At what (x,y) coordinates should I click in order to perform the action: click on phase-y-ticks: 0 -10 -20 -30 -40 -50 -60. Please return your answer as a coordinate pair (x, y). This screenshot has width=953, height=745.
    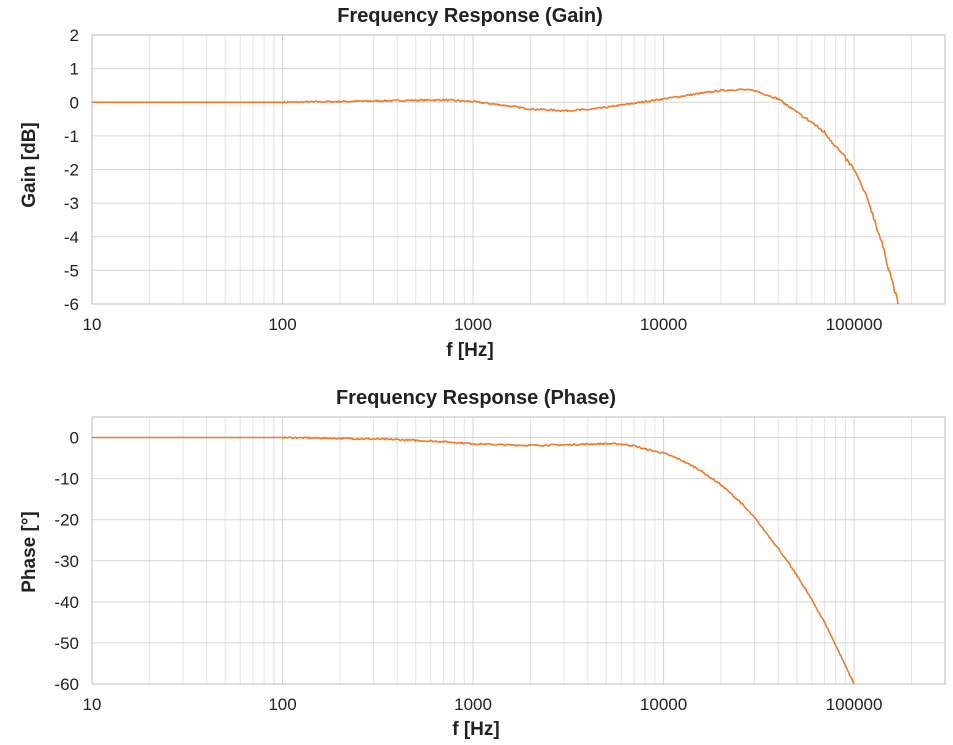
    Looking at the image, I should click on (66, 561).